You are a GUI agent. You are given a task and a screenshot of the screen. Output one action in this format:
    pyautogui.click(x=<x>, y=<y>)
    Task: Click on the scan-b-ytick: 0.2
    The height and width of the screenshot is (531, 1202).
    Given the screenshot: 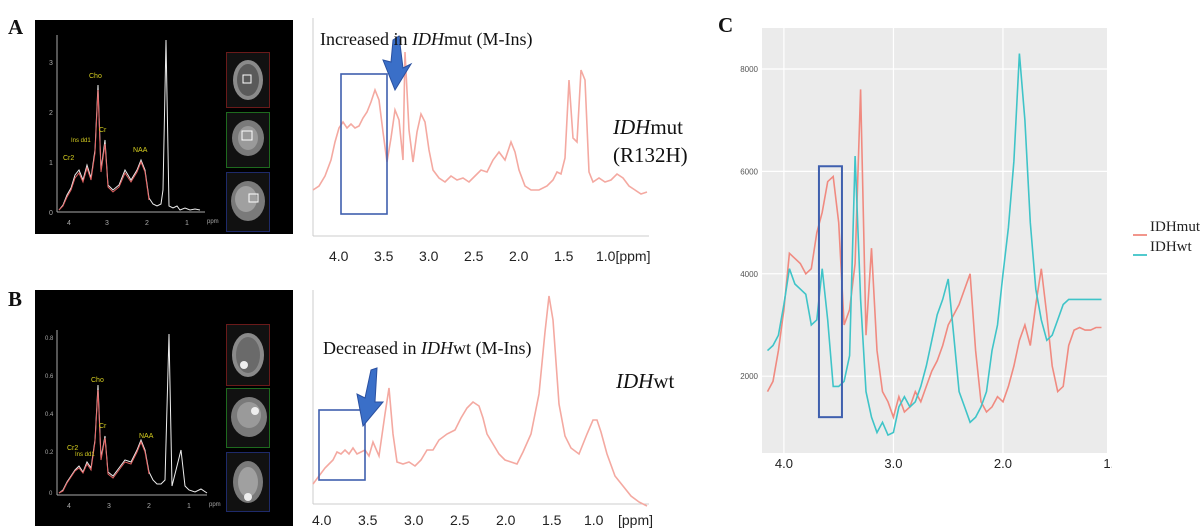 What is the action you would take?
    pyautogui.click(x=49, y=453)
    